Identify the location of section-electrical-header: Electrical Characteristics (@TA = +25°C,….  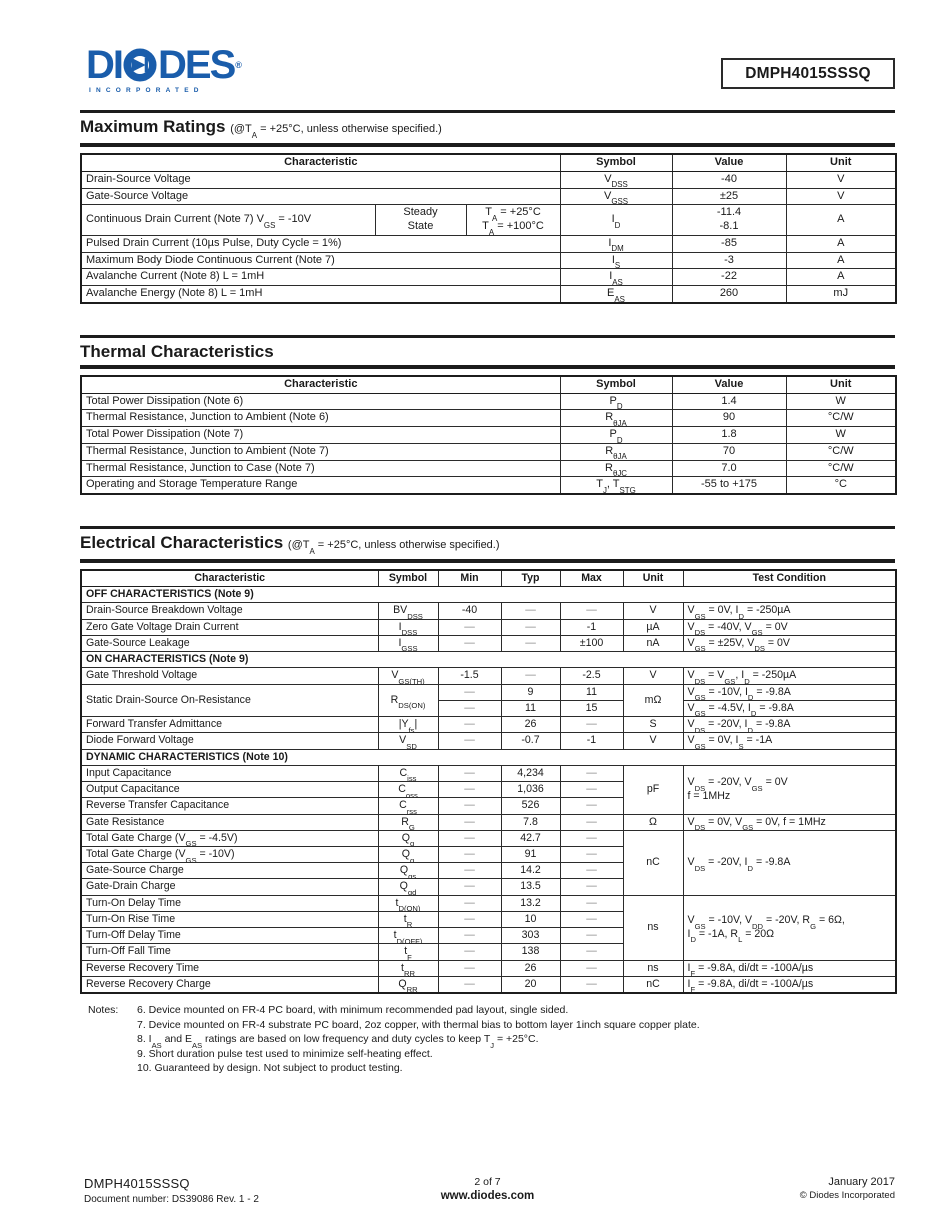
(487, 544).